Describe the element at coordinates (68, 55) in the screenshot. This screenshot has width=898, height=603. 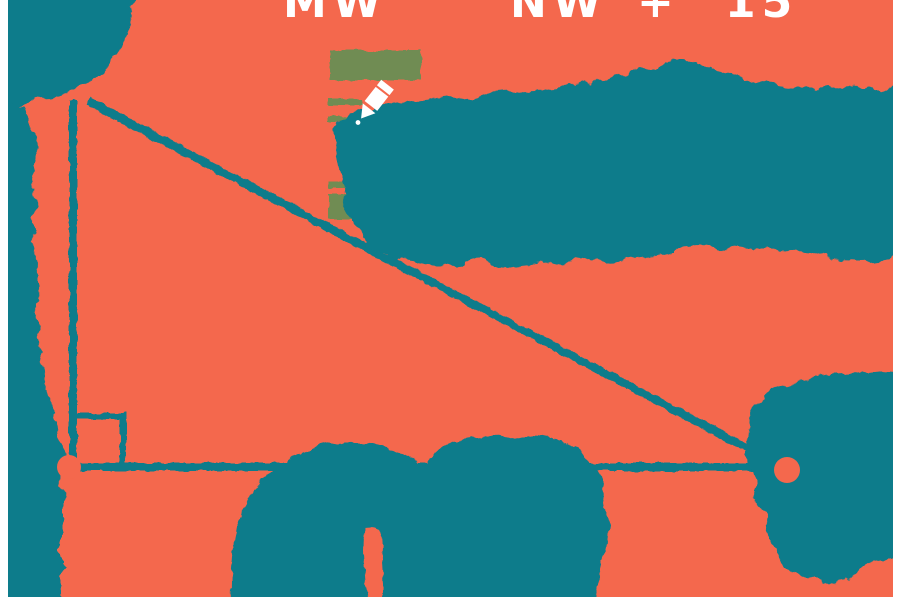
I see `blob-top-left` at that location.